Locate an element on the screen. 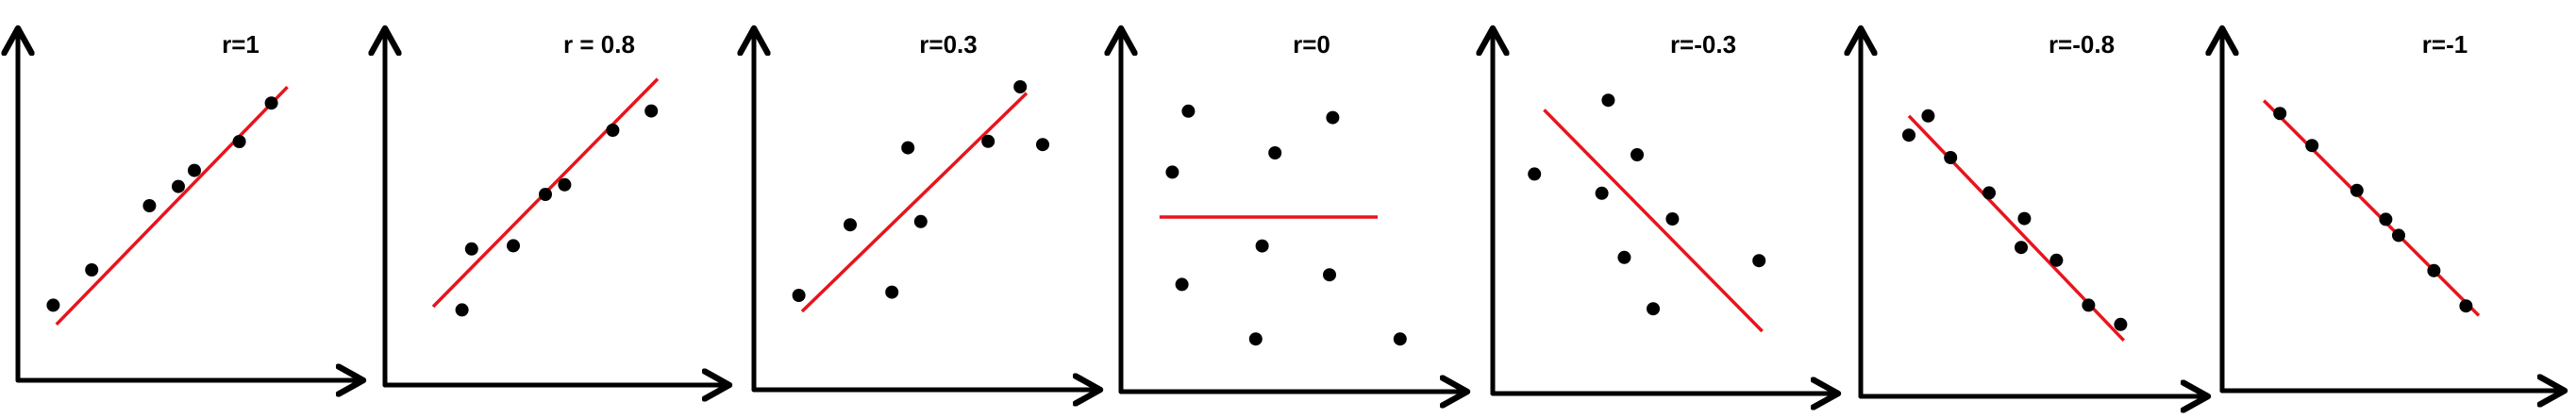 Image resolution: width=2576 pixels, height=419 pixels. chart-title: r = 0.8 is located at coordinates (599, 44).